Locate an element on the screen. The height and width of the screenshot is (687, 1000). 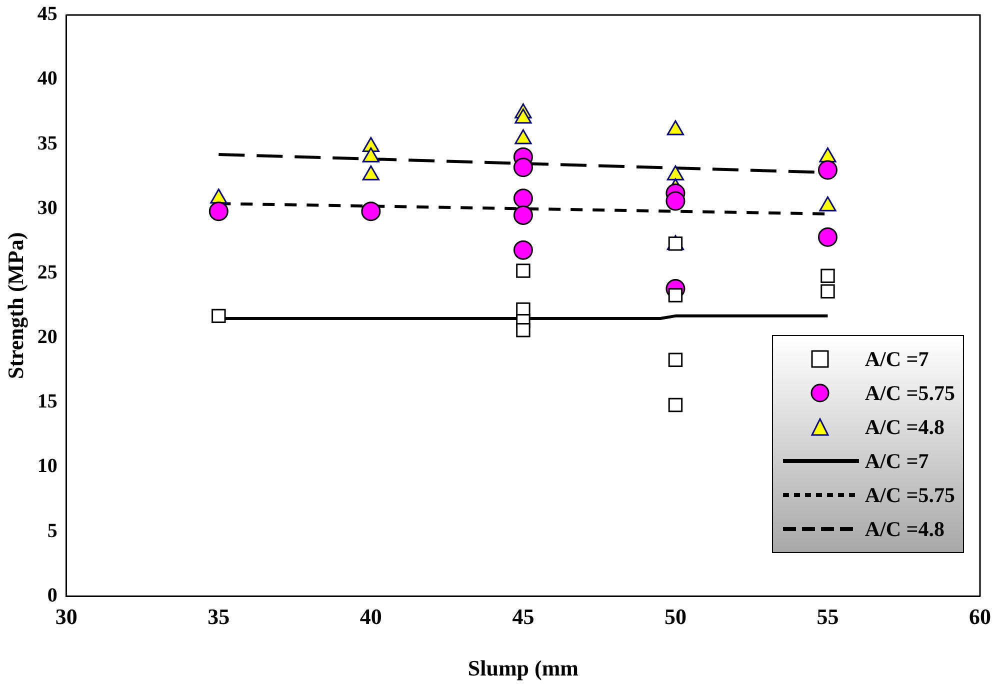
x-tick-label: 40 is located at coordinates (371, 617).